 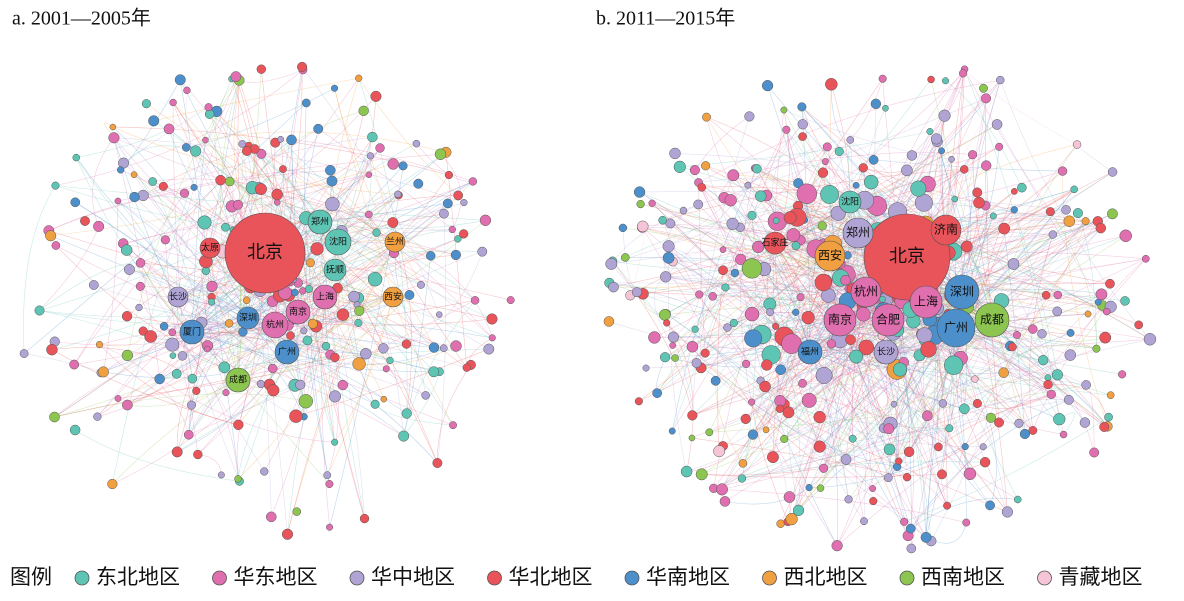 I want to click on legend-swatch, so click(x=357, y=578).